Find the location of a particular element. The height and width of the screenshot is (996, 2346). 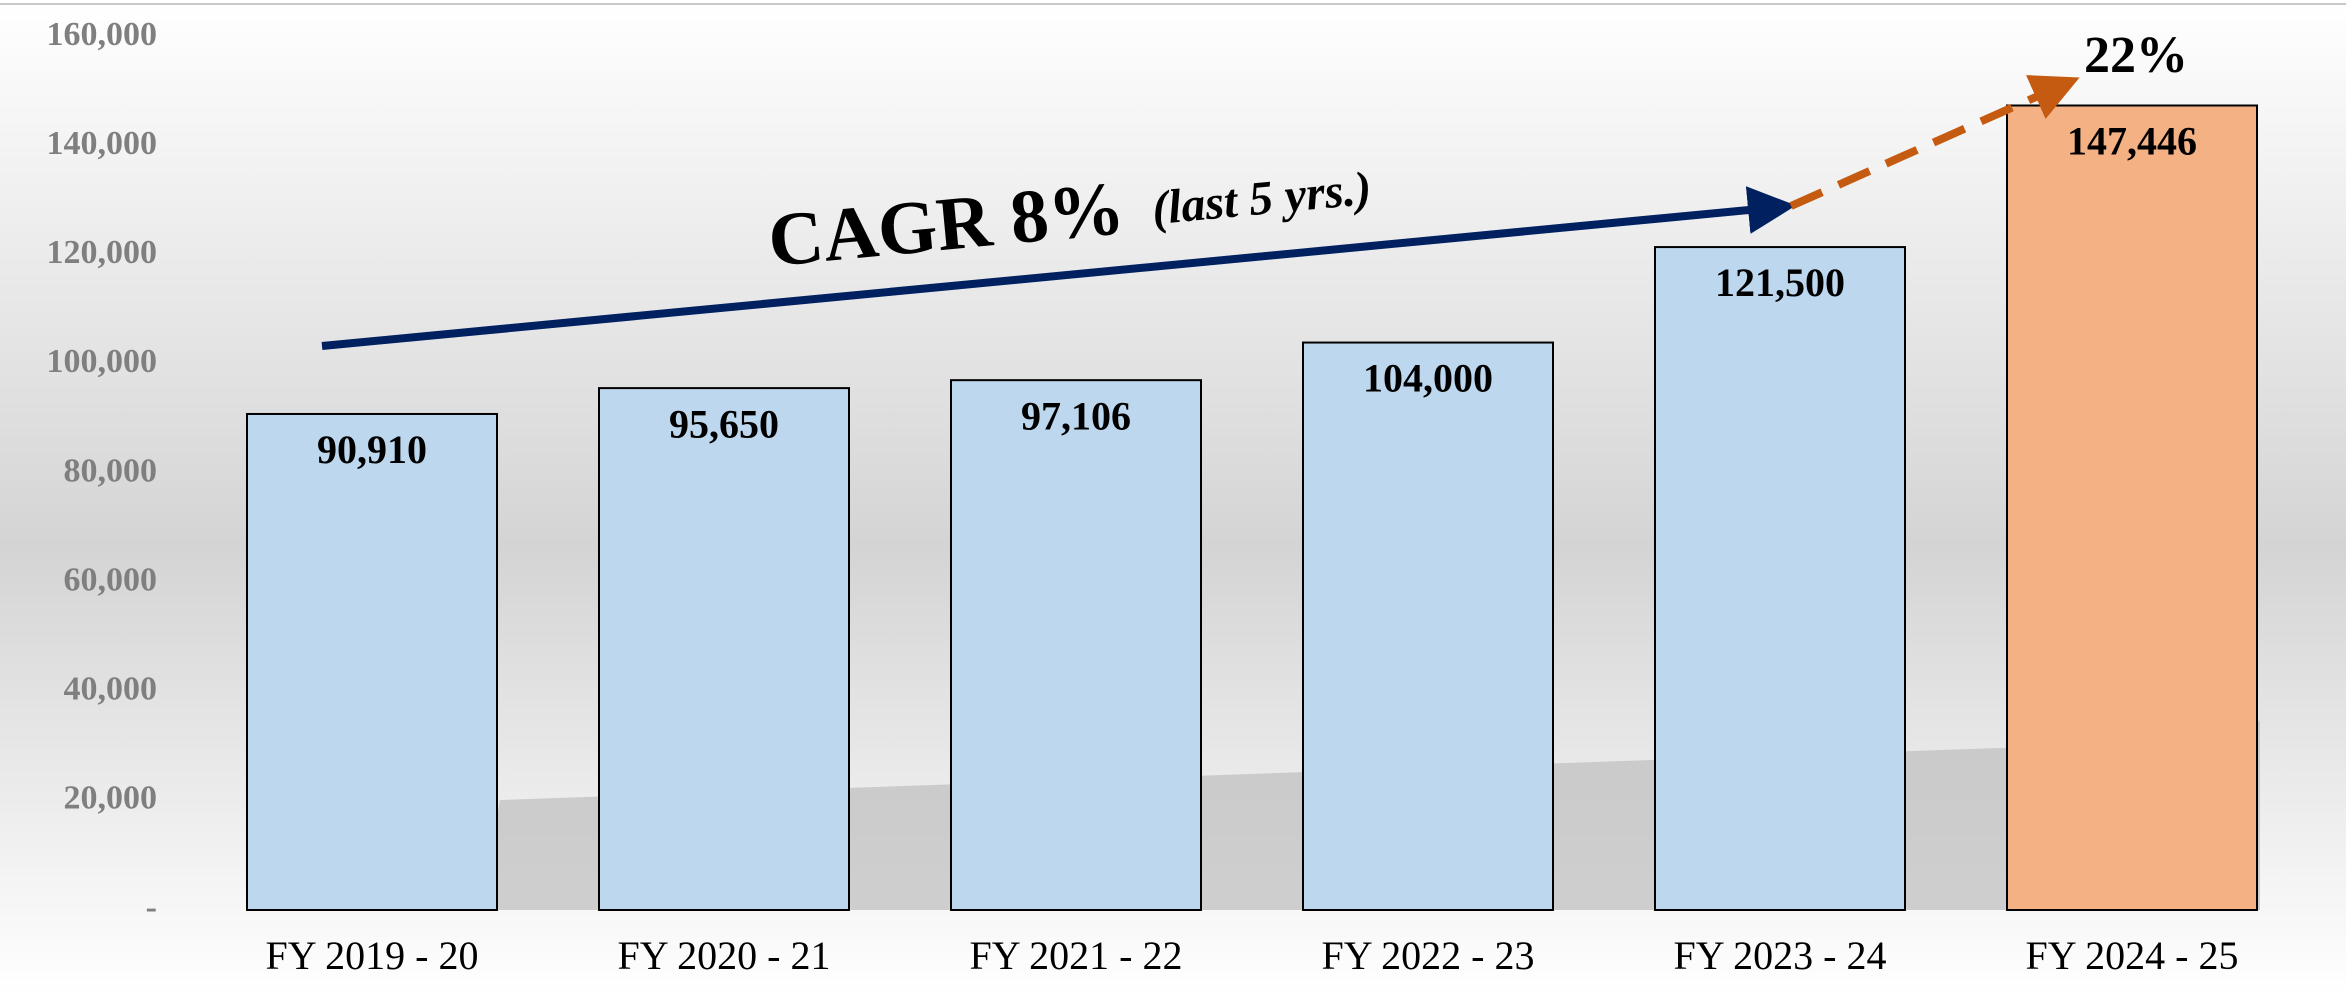

y-tick-label: 80,000 is located at coordinates (111, 470).